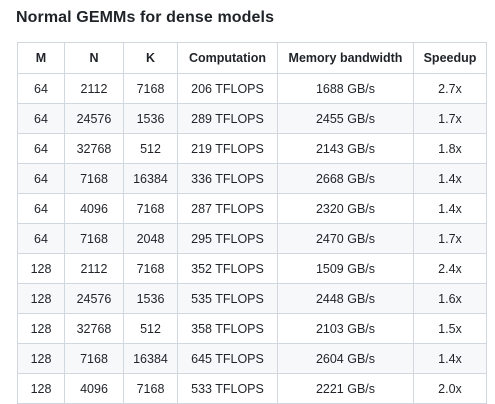  Describe the element at coordinates (345, 358) in the screenshot. I see `cell-memory-bandwidth: 2604 GB/s` at that location.